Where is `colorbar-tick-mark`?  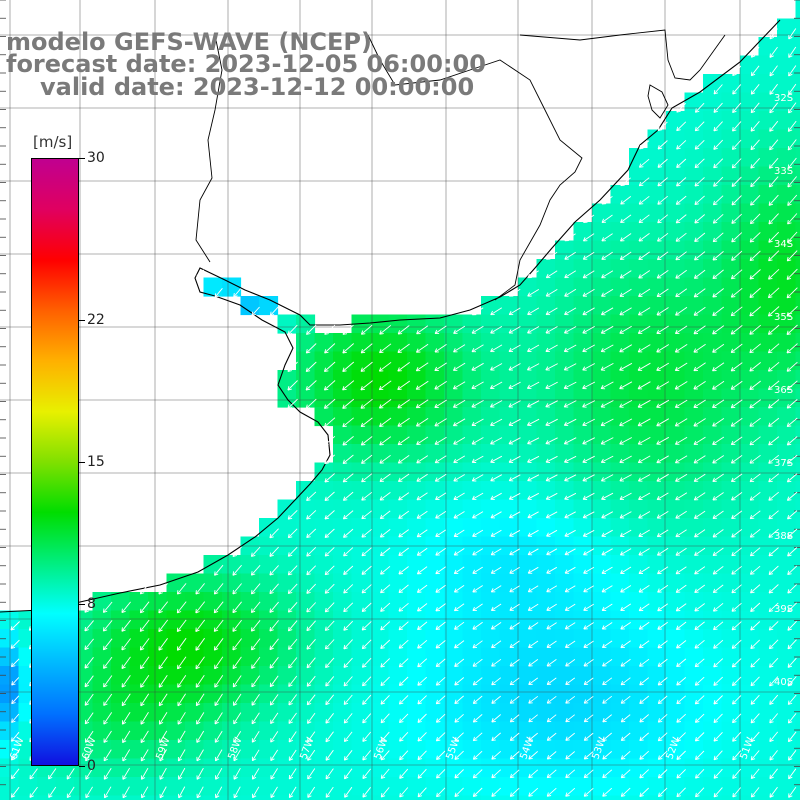
colorbar-tick-mark is located at coordinates (82, 158).